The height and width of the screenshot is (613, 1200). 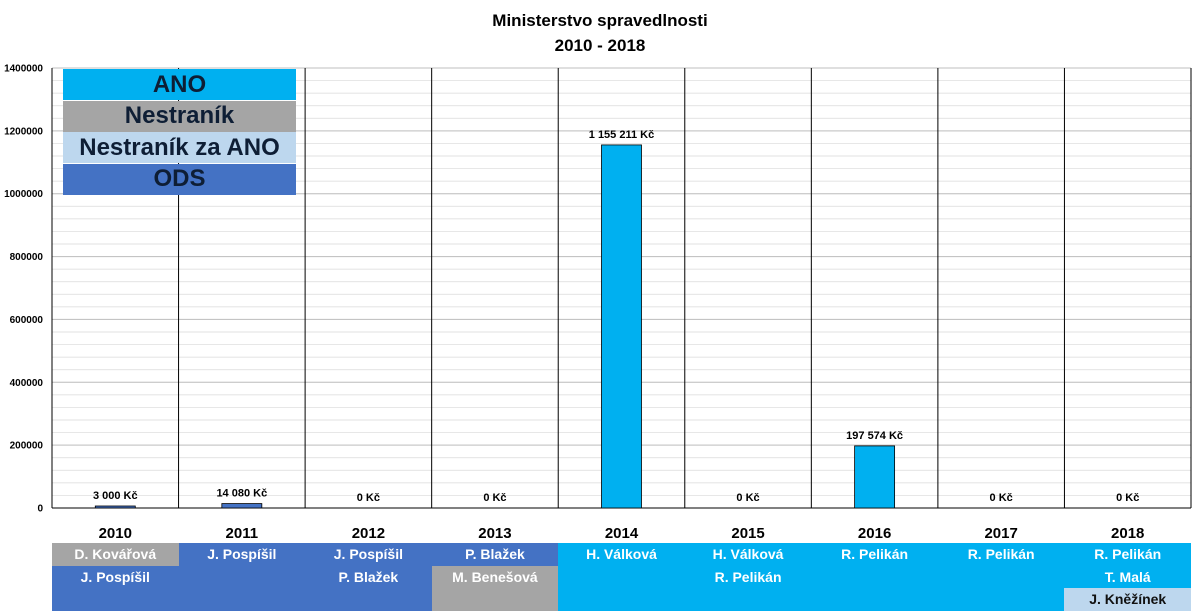 What do you see at coordinates (115, 507) in the screenshot?
I see `bar-2010` at bounding box center [115, 507].